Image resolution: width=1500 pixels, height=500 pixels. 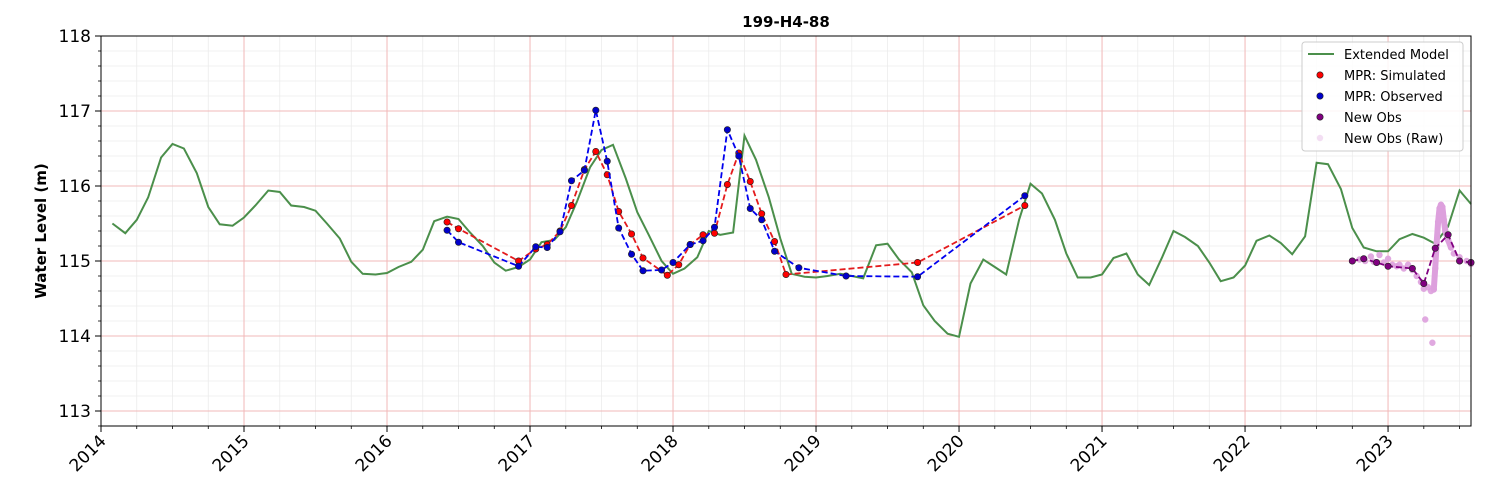 I want to click on x-tick-label: 2014, so click(x=88, y=453).